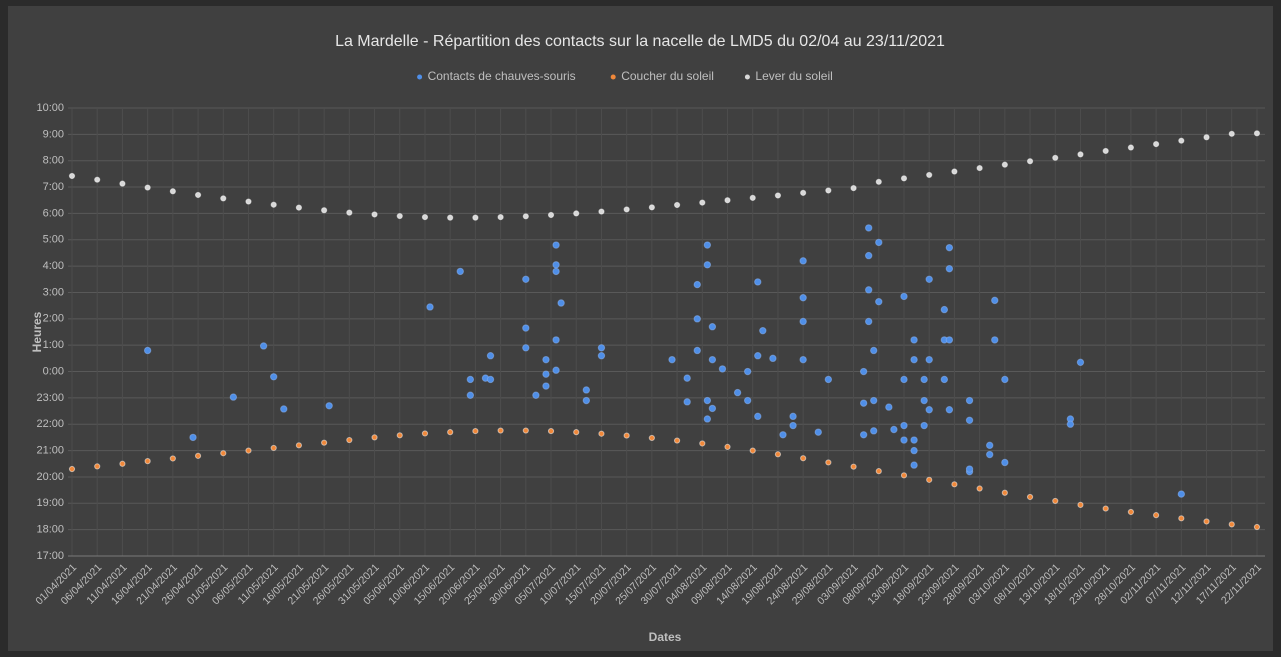  What do you see at coordinates (50, 398) in the screenshot?
I see `y-tick-label: 23:00` at bounding box center [50, 398].